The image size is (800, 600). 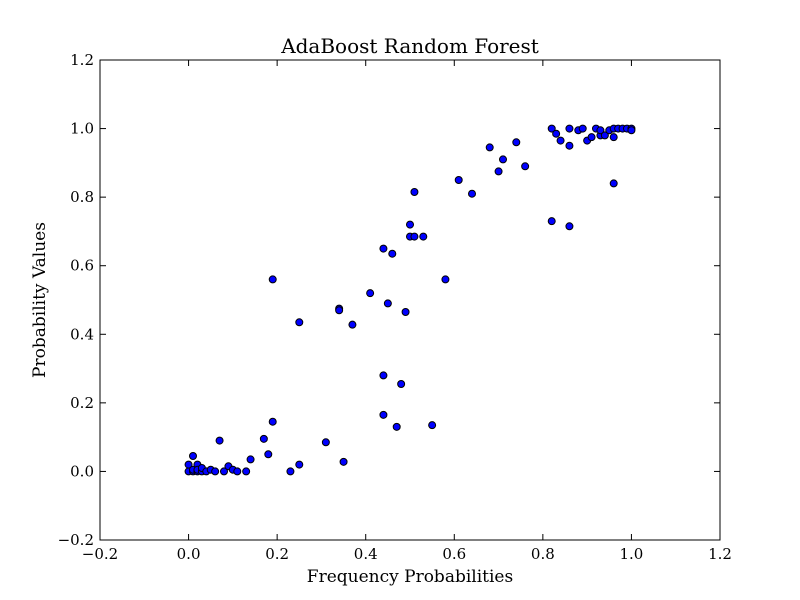 What do you see at coordinates (40, 300) in the screenshot?
I see `y-axis-label: Probability Values` at bounding box center [40, 300].